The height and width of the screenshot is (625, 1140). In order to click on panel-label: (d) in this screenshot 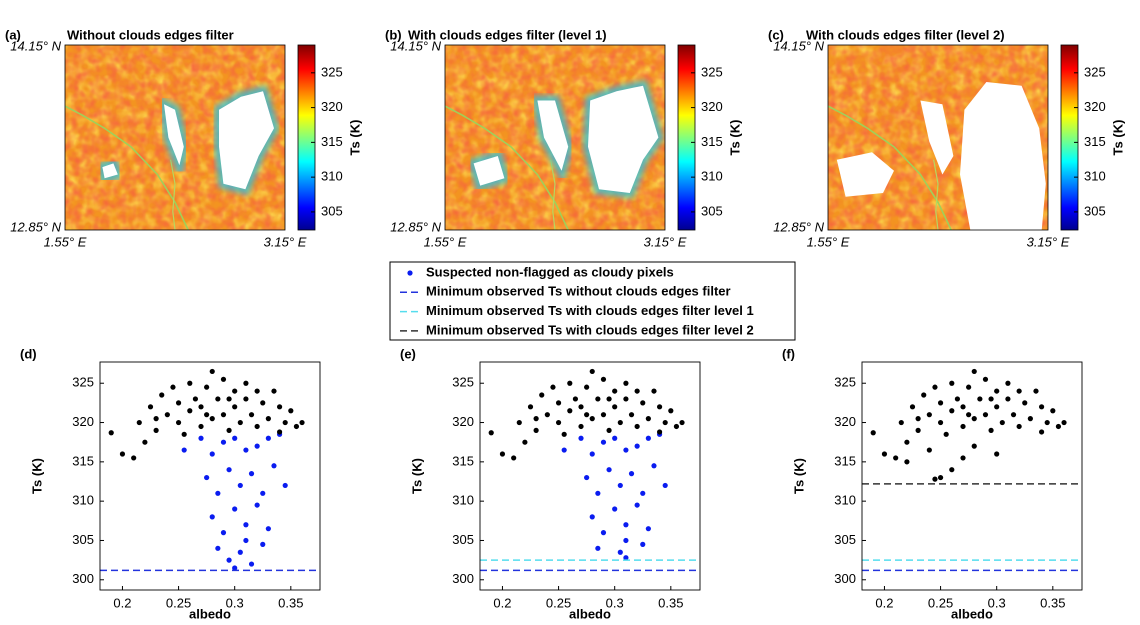, I will do `click(28, 353)`.